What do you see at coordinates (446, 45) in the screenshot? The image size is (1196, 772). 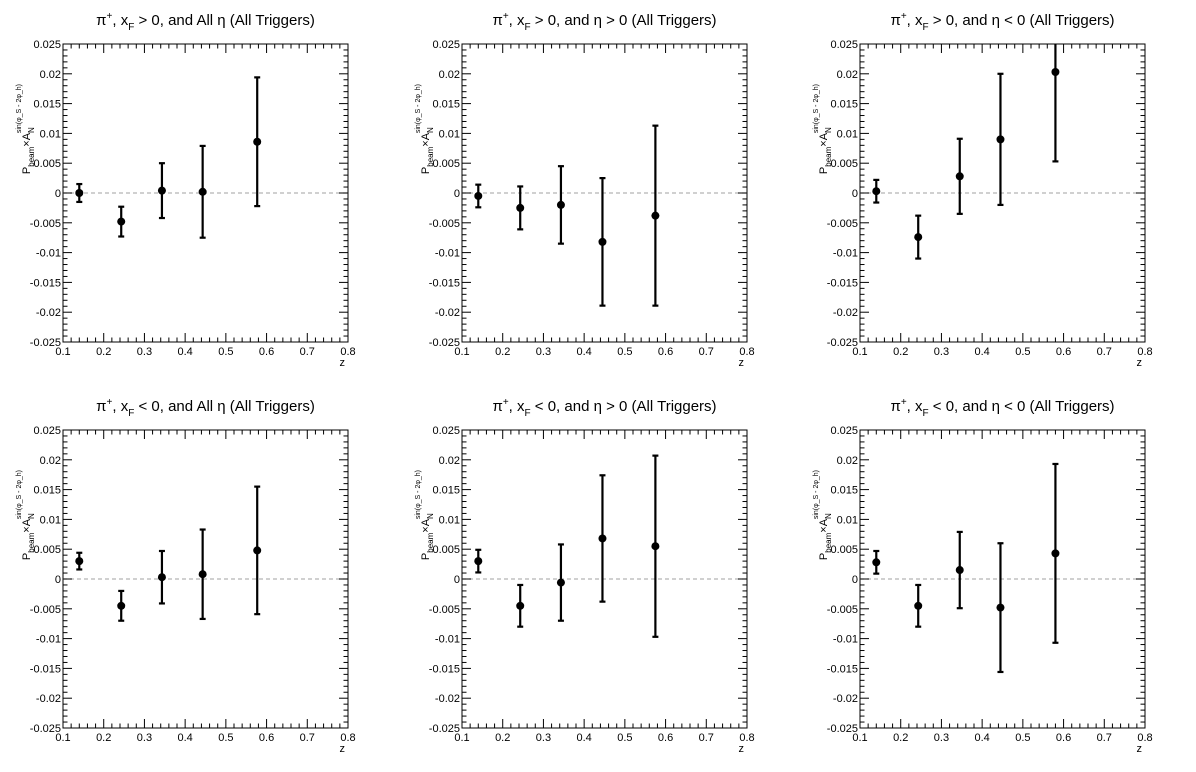 I see `y-tick-label: 0.025` at bounding box center [446, 45].